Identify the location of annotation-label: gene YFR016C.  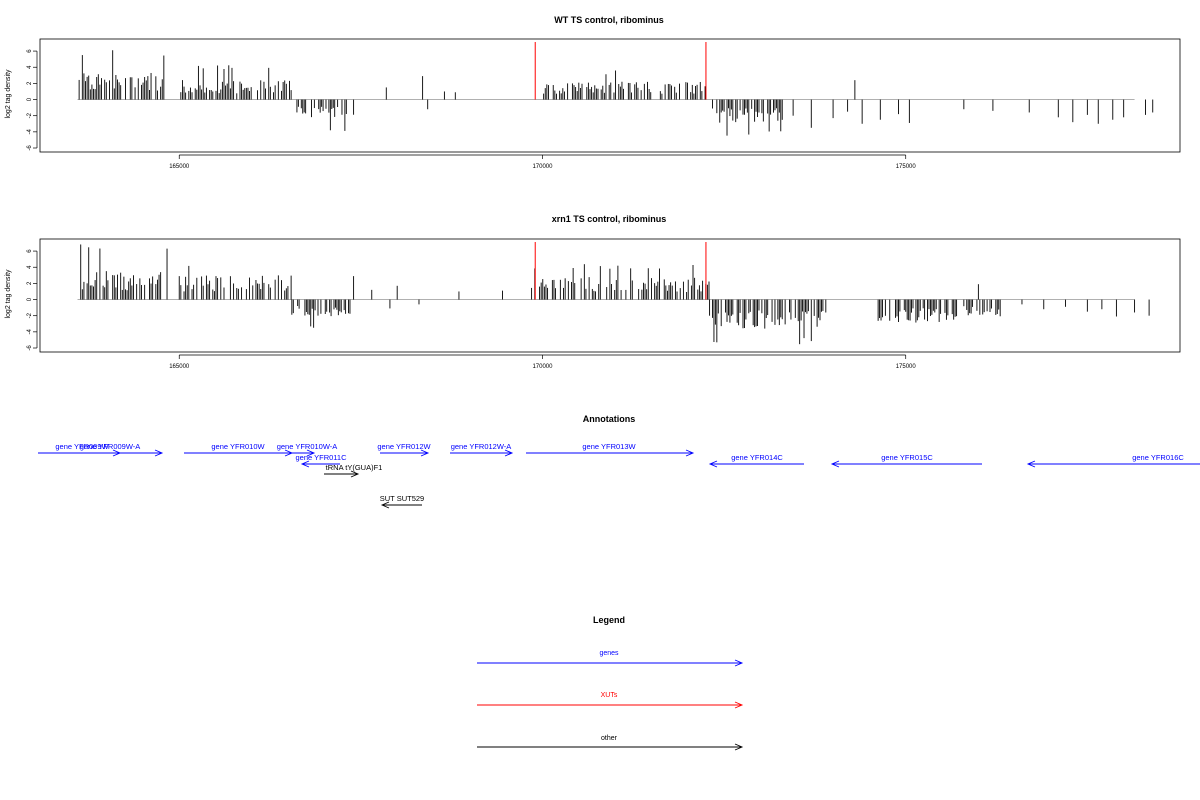
(1158, 457).